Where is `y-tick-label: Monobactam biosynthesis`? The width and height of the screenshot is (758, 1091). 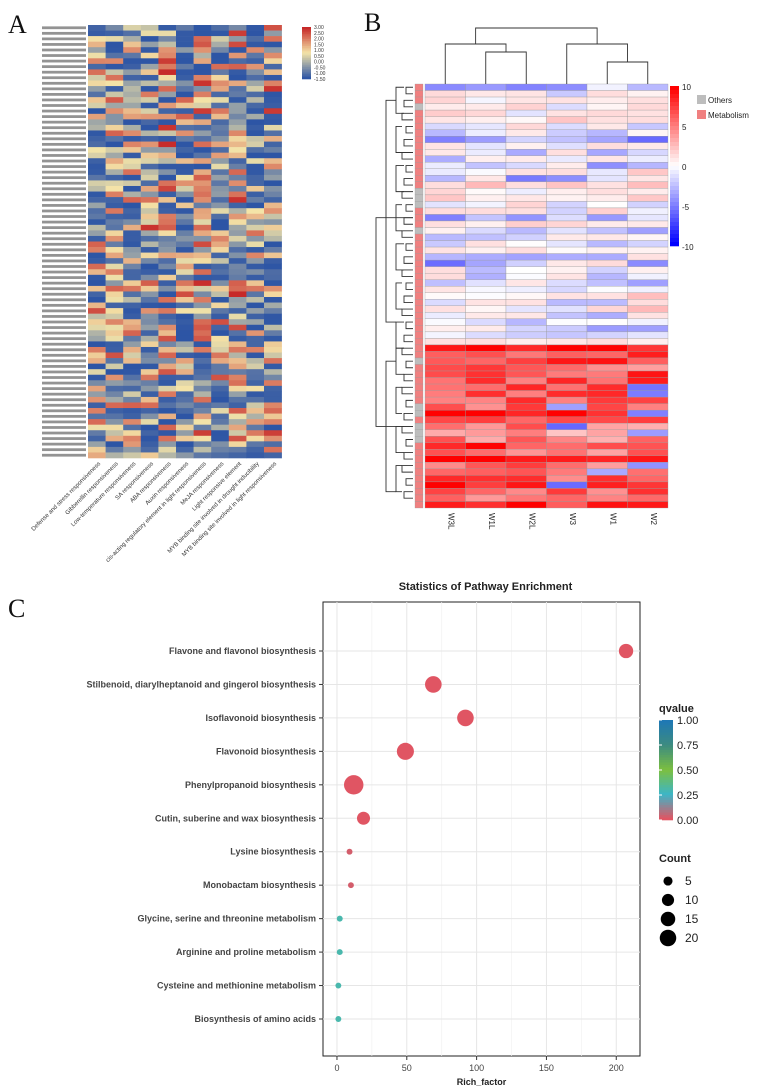 y-tick-label: Monobactam biosynthesis is located at coordinates (259, 885).